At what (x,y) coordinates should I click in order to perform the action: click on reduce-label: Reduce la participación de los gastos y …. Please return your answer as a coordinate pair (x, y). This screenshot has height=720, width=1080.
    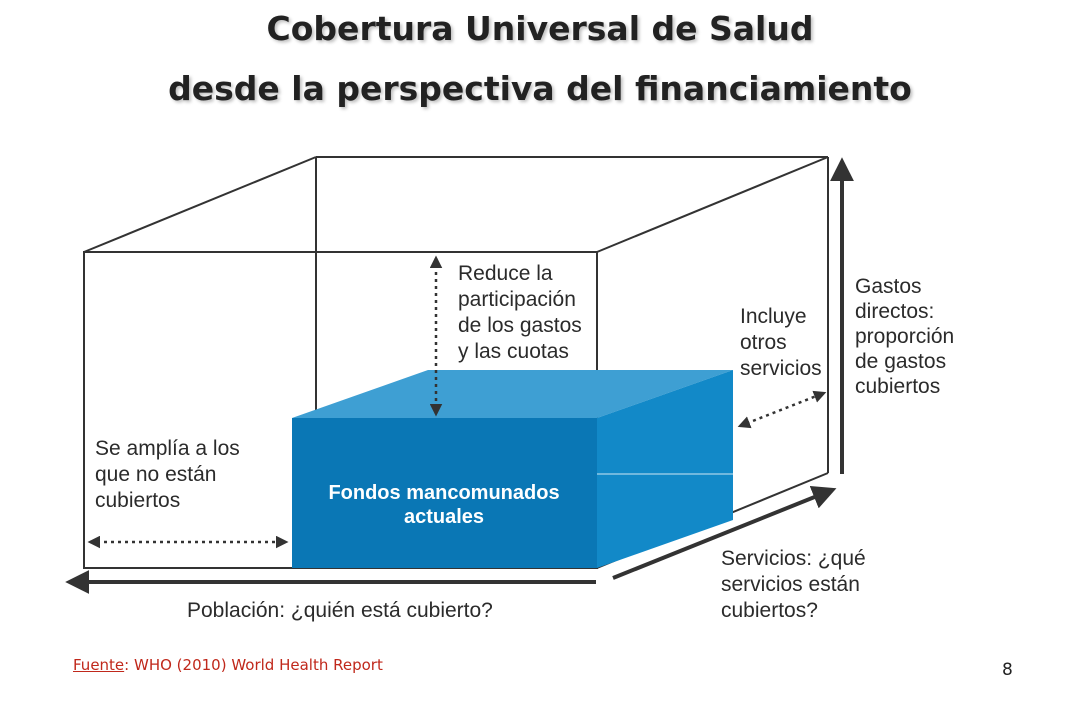
    Looking at the image, I should click on (520, 312).